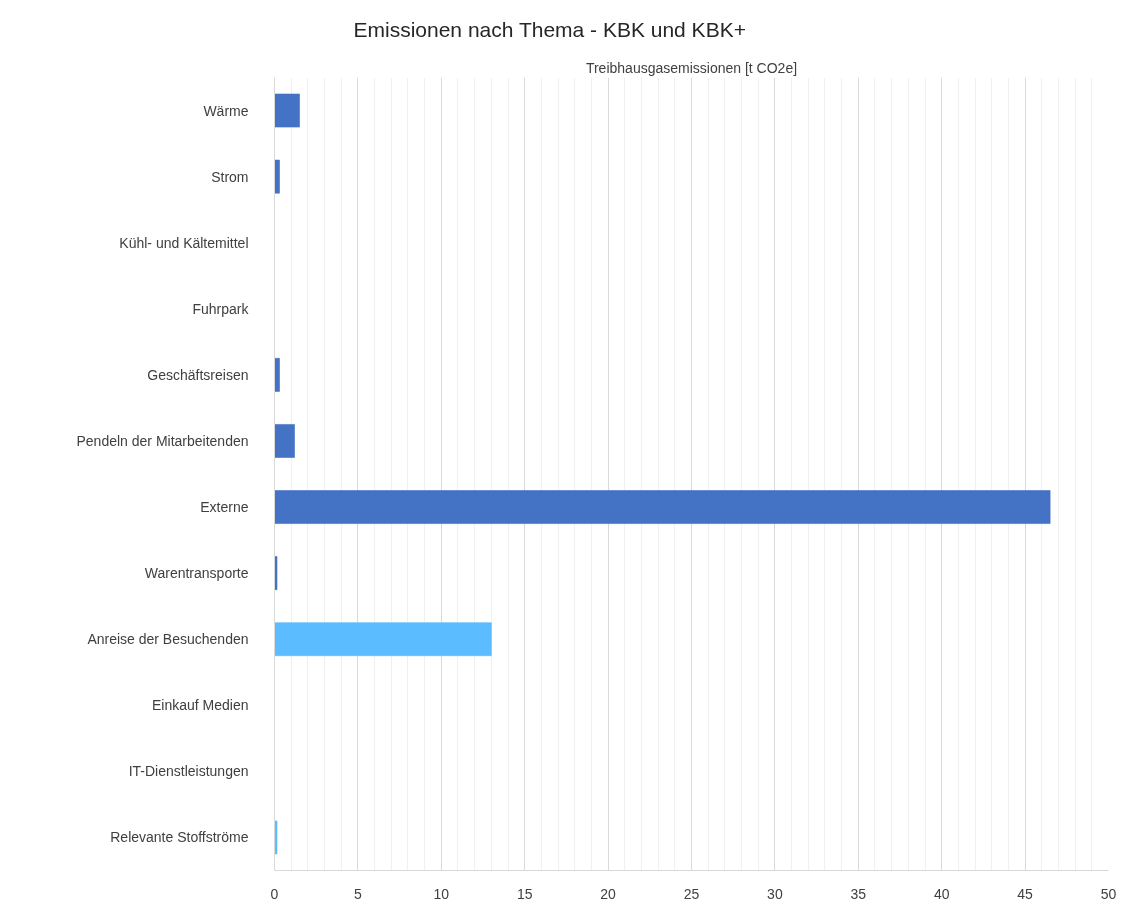 The image size is (1136, 910). Describe the element at coordinates (224, 507) in the screenshot. I see `y-tick-label: Externe` at that location.